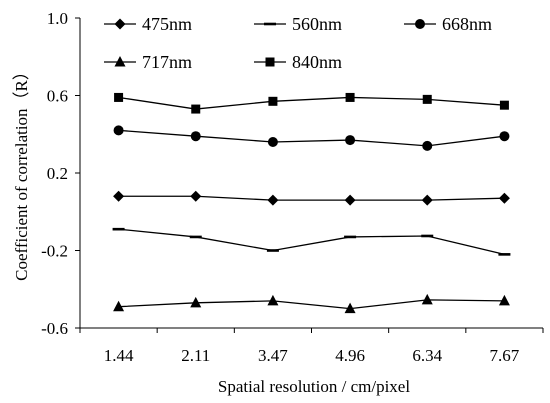  I want to click on series-717nm, so click(311, 303).